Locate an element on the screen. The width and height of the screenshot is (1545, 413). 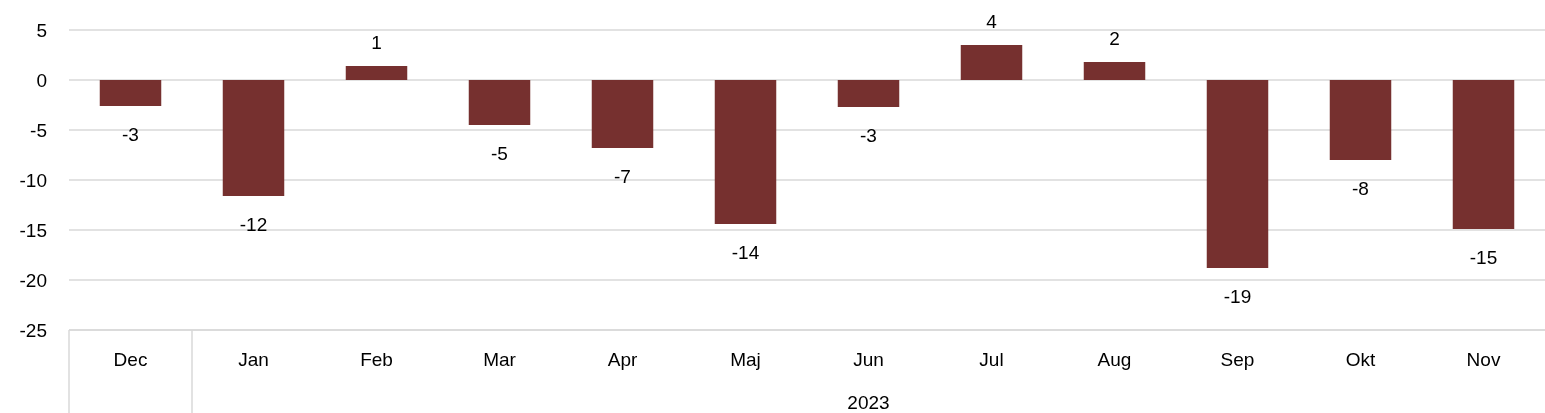
y-tick-label: -15 is located at coordinates (33, 230).